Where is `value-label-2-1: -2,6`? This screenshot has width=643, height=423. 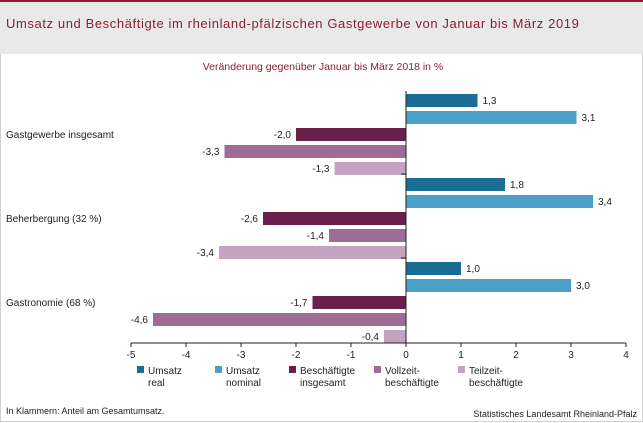
value-label-2-1: -2,6 is located at coordinates (250, 219).